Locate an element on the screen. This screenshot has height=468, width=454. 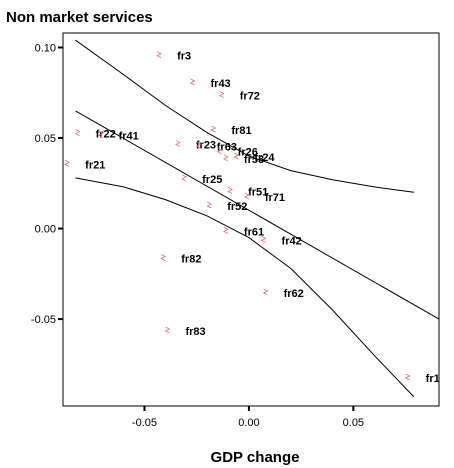
x-tick-label: 0.00 is located at coordinates (248, 423).